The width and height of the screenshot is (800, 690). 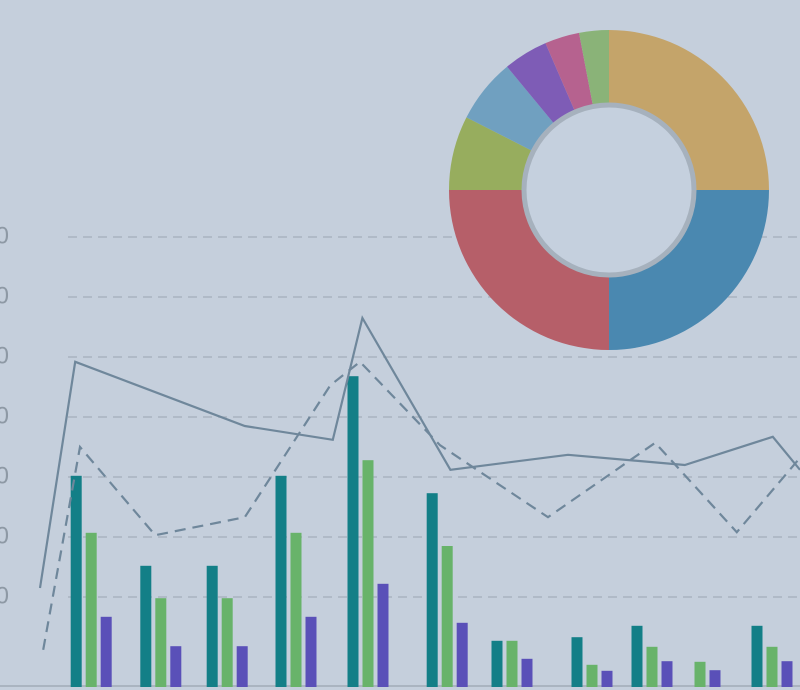 What do you see at coordinates (4, 415) in the screenshot?
I see `y-tick-label: 40` at bounding box center [4, 415].